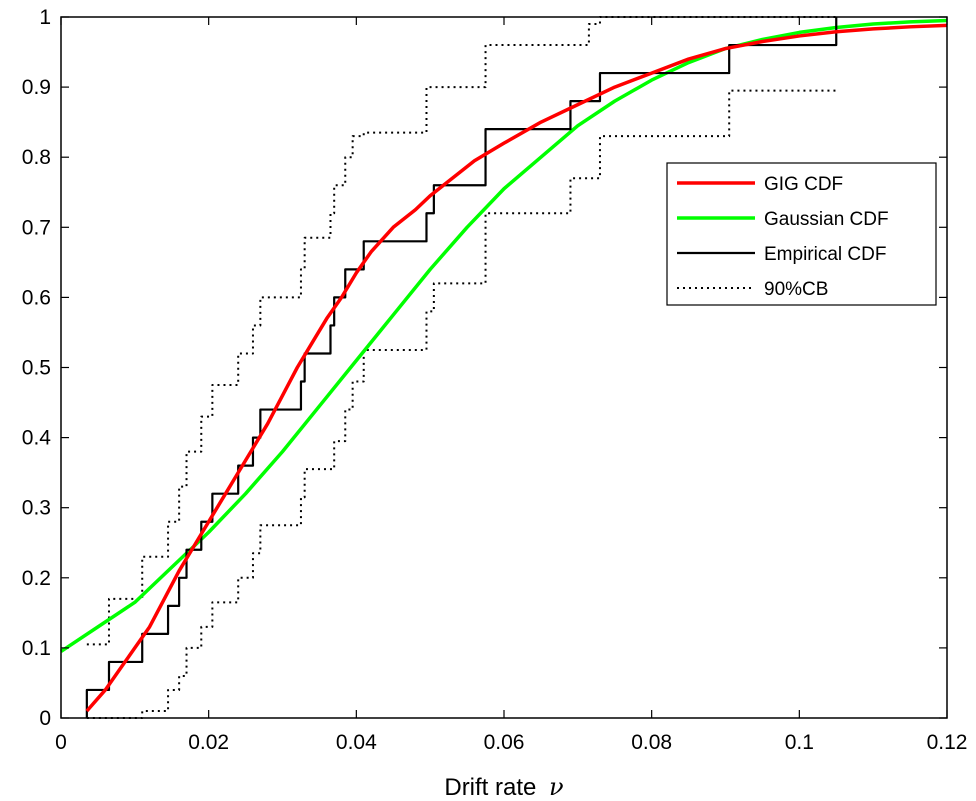 Image resolution: width=976 pixels, height=801 pixels. I want to click on x-tick-label: 0, so click(61, 742).